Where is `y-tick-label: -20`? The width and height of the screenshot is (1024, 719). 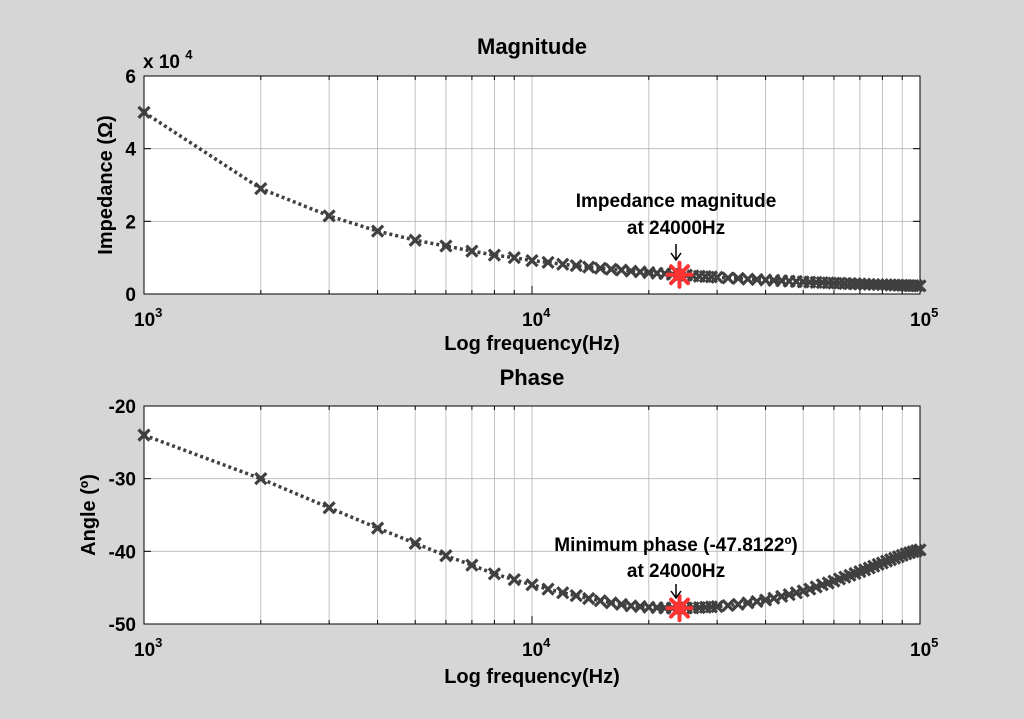
y-tick-label: -20 is located at coordinates (122, 407).